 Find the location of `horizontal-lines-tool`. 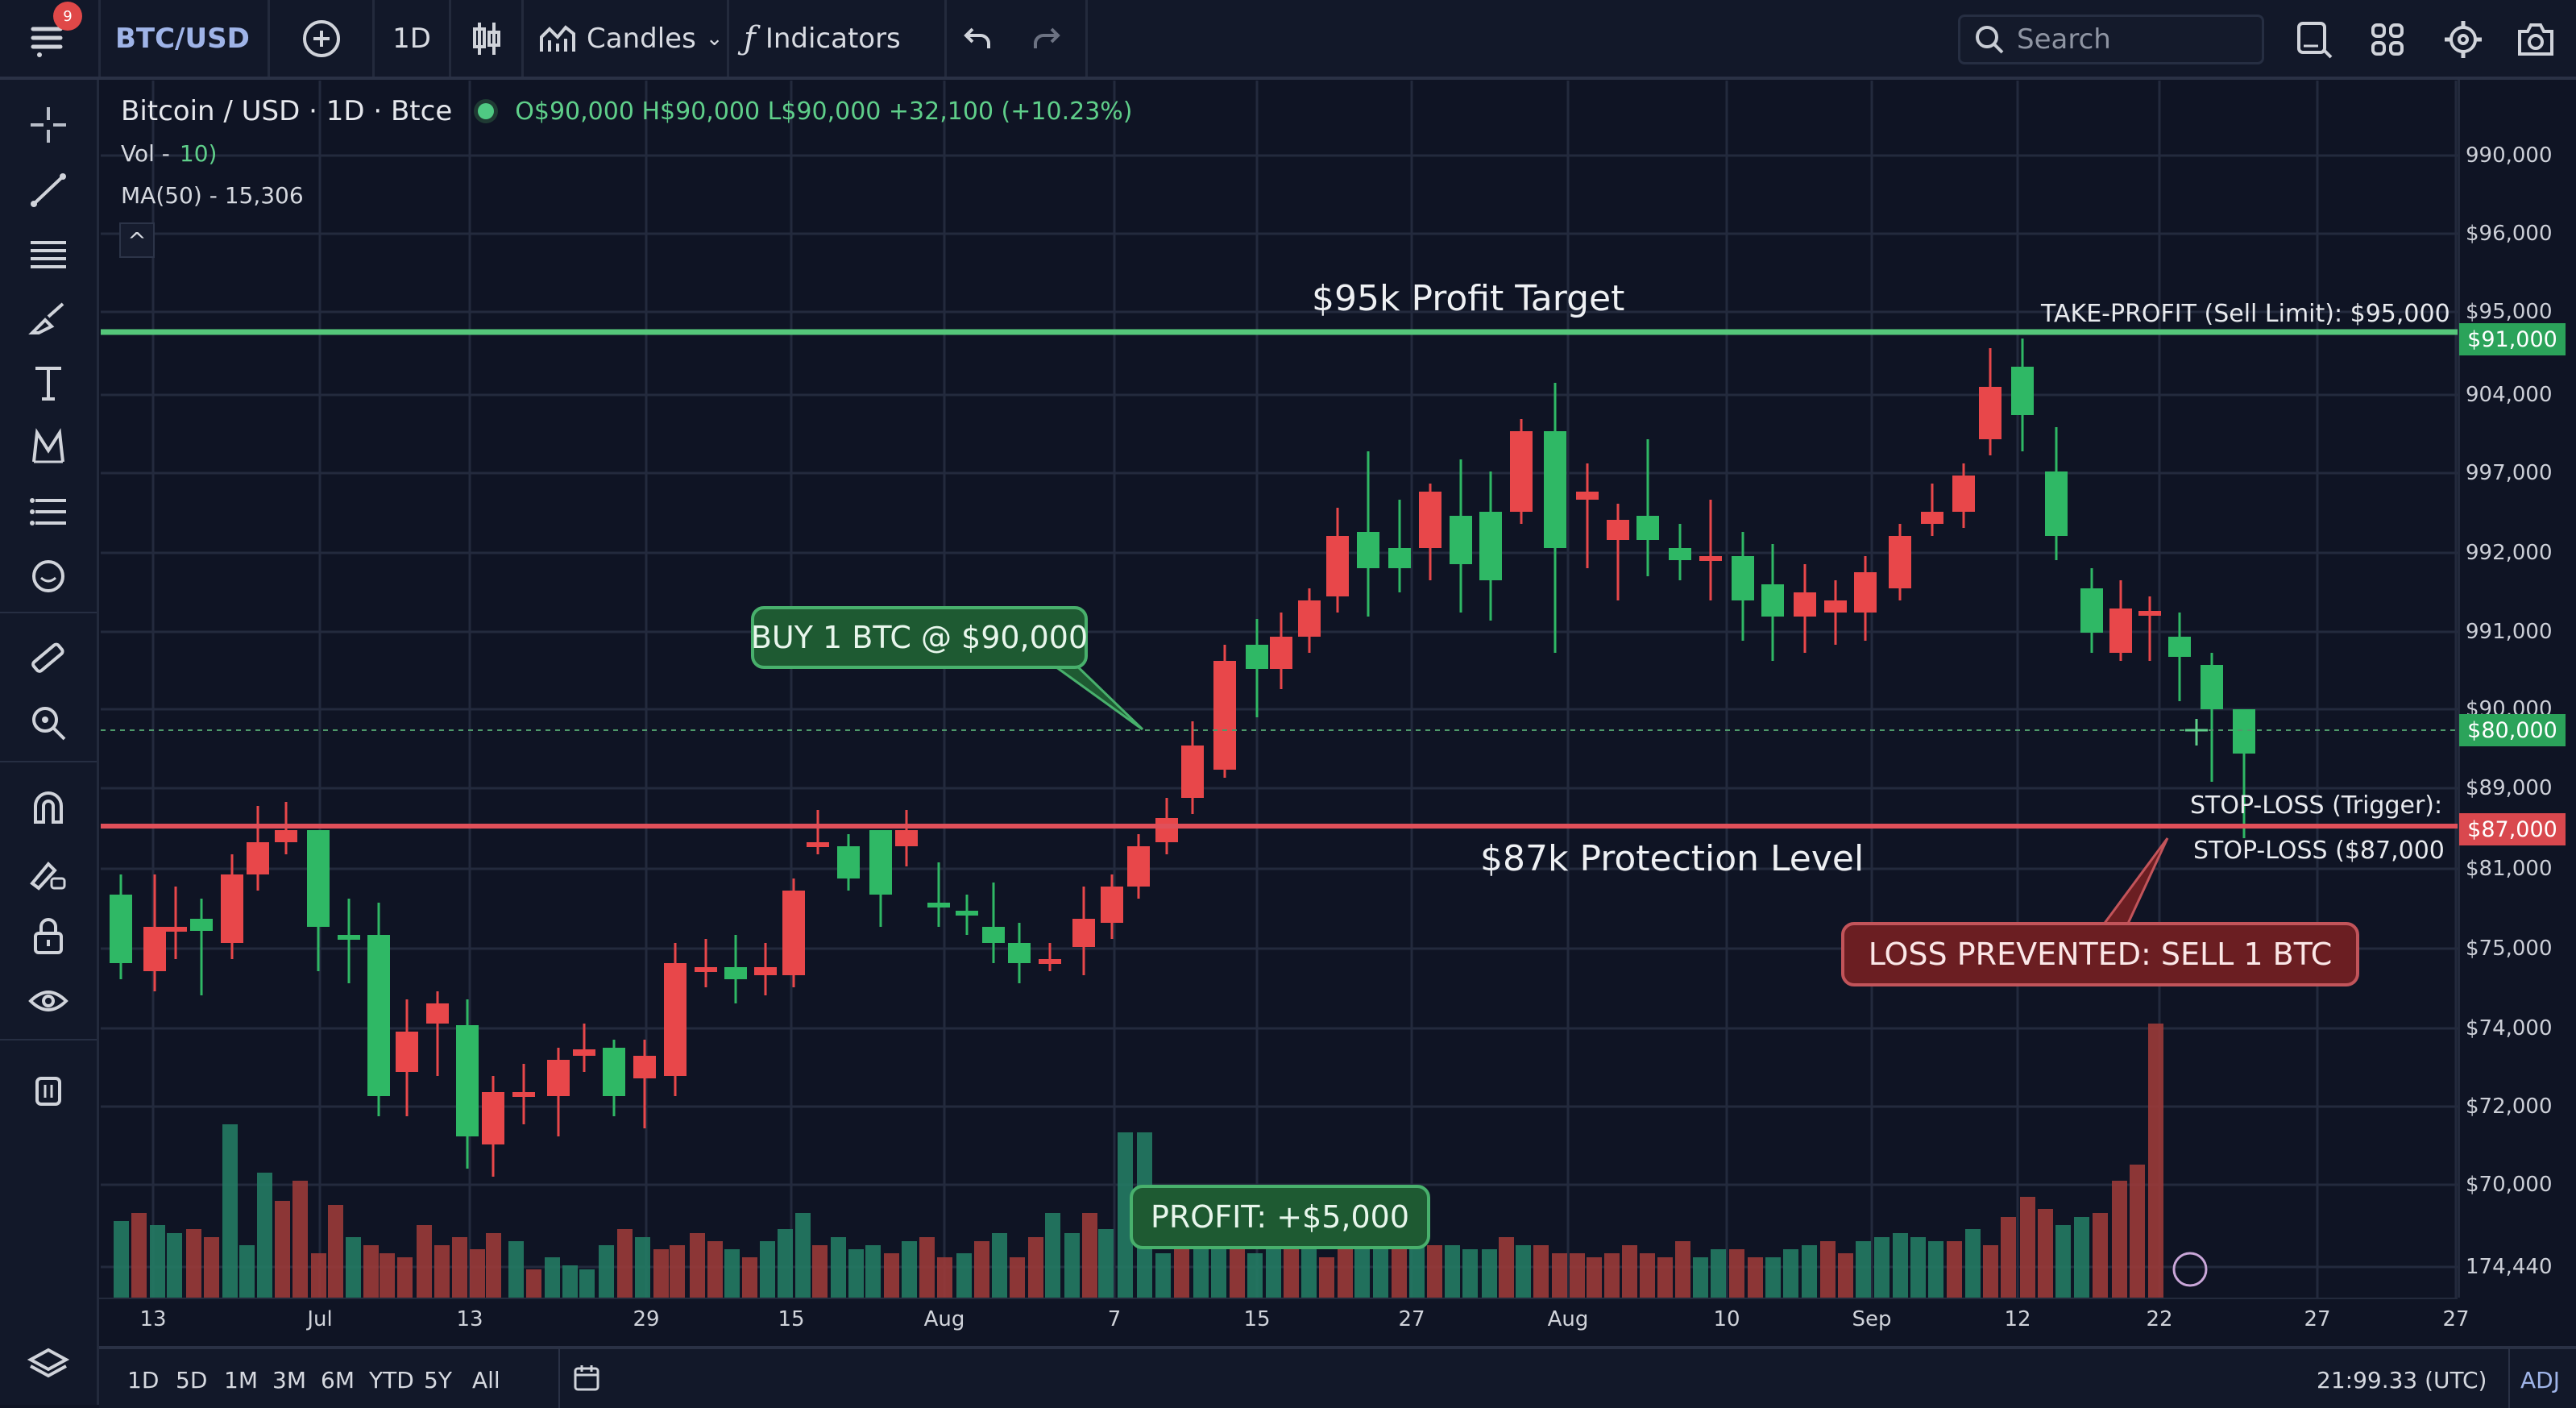

horizontal-lines-tool is located at coordinates (48, 253).